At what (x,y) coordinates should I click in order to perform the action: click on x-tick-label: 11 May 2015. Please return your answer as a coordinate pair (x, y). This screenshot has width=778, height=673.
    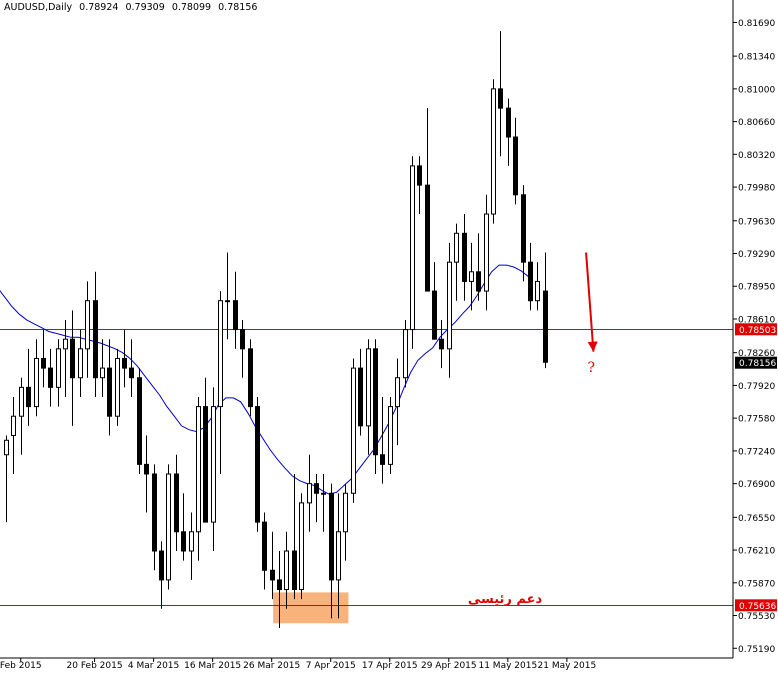
    Looking at the image, I should click on (507, 666).